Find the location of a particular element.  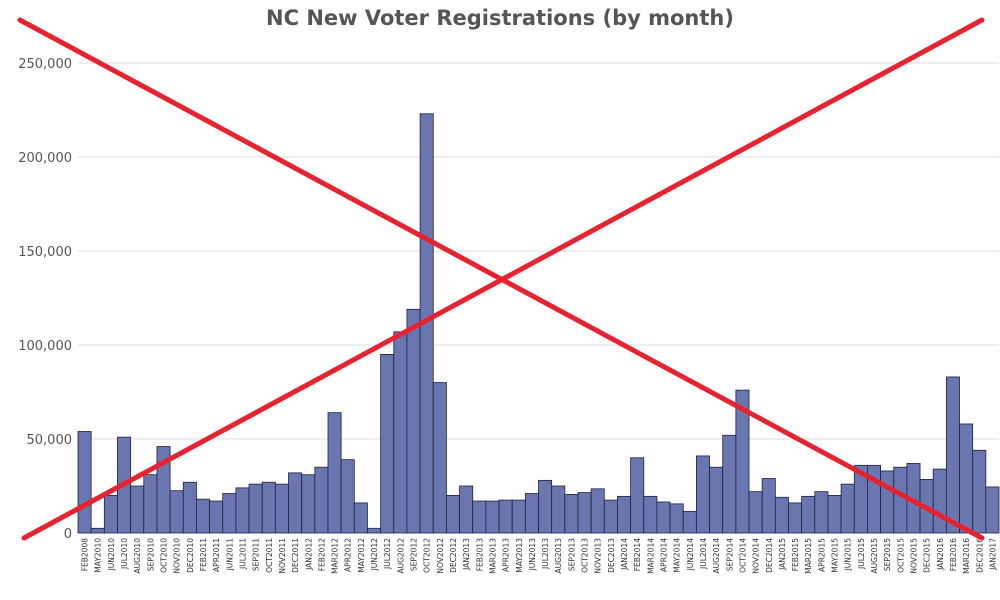

x-tick-label: JUN2011 is located at coordinates (229, 555).